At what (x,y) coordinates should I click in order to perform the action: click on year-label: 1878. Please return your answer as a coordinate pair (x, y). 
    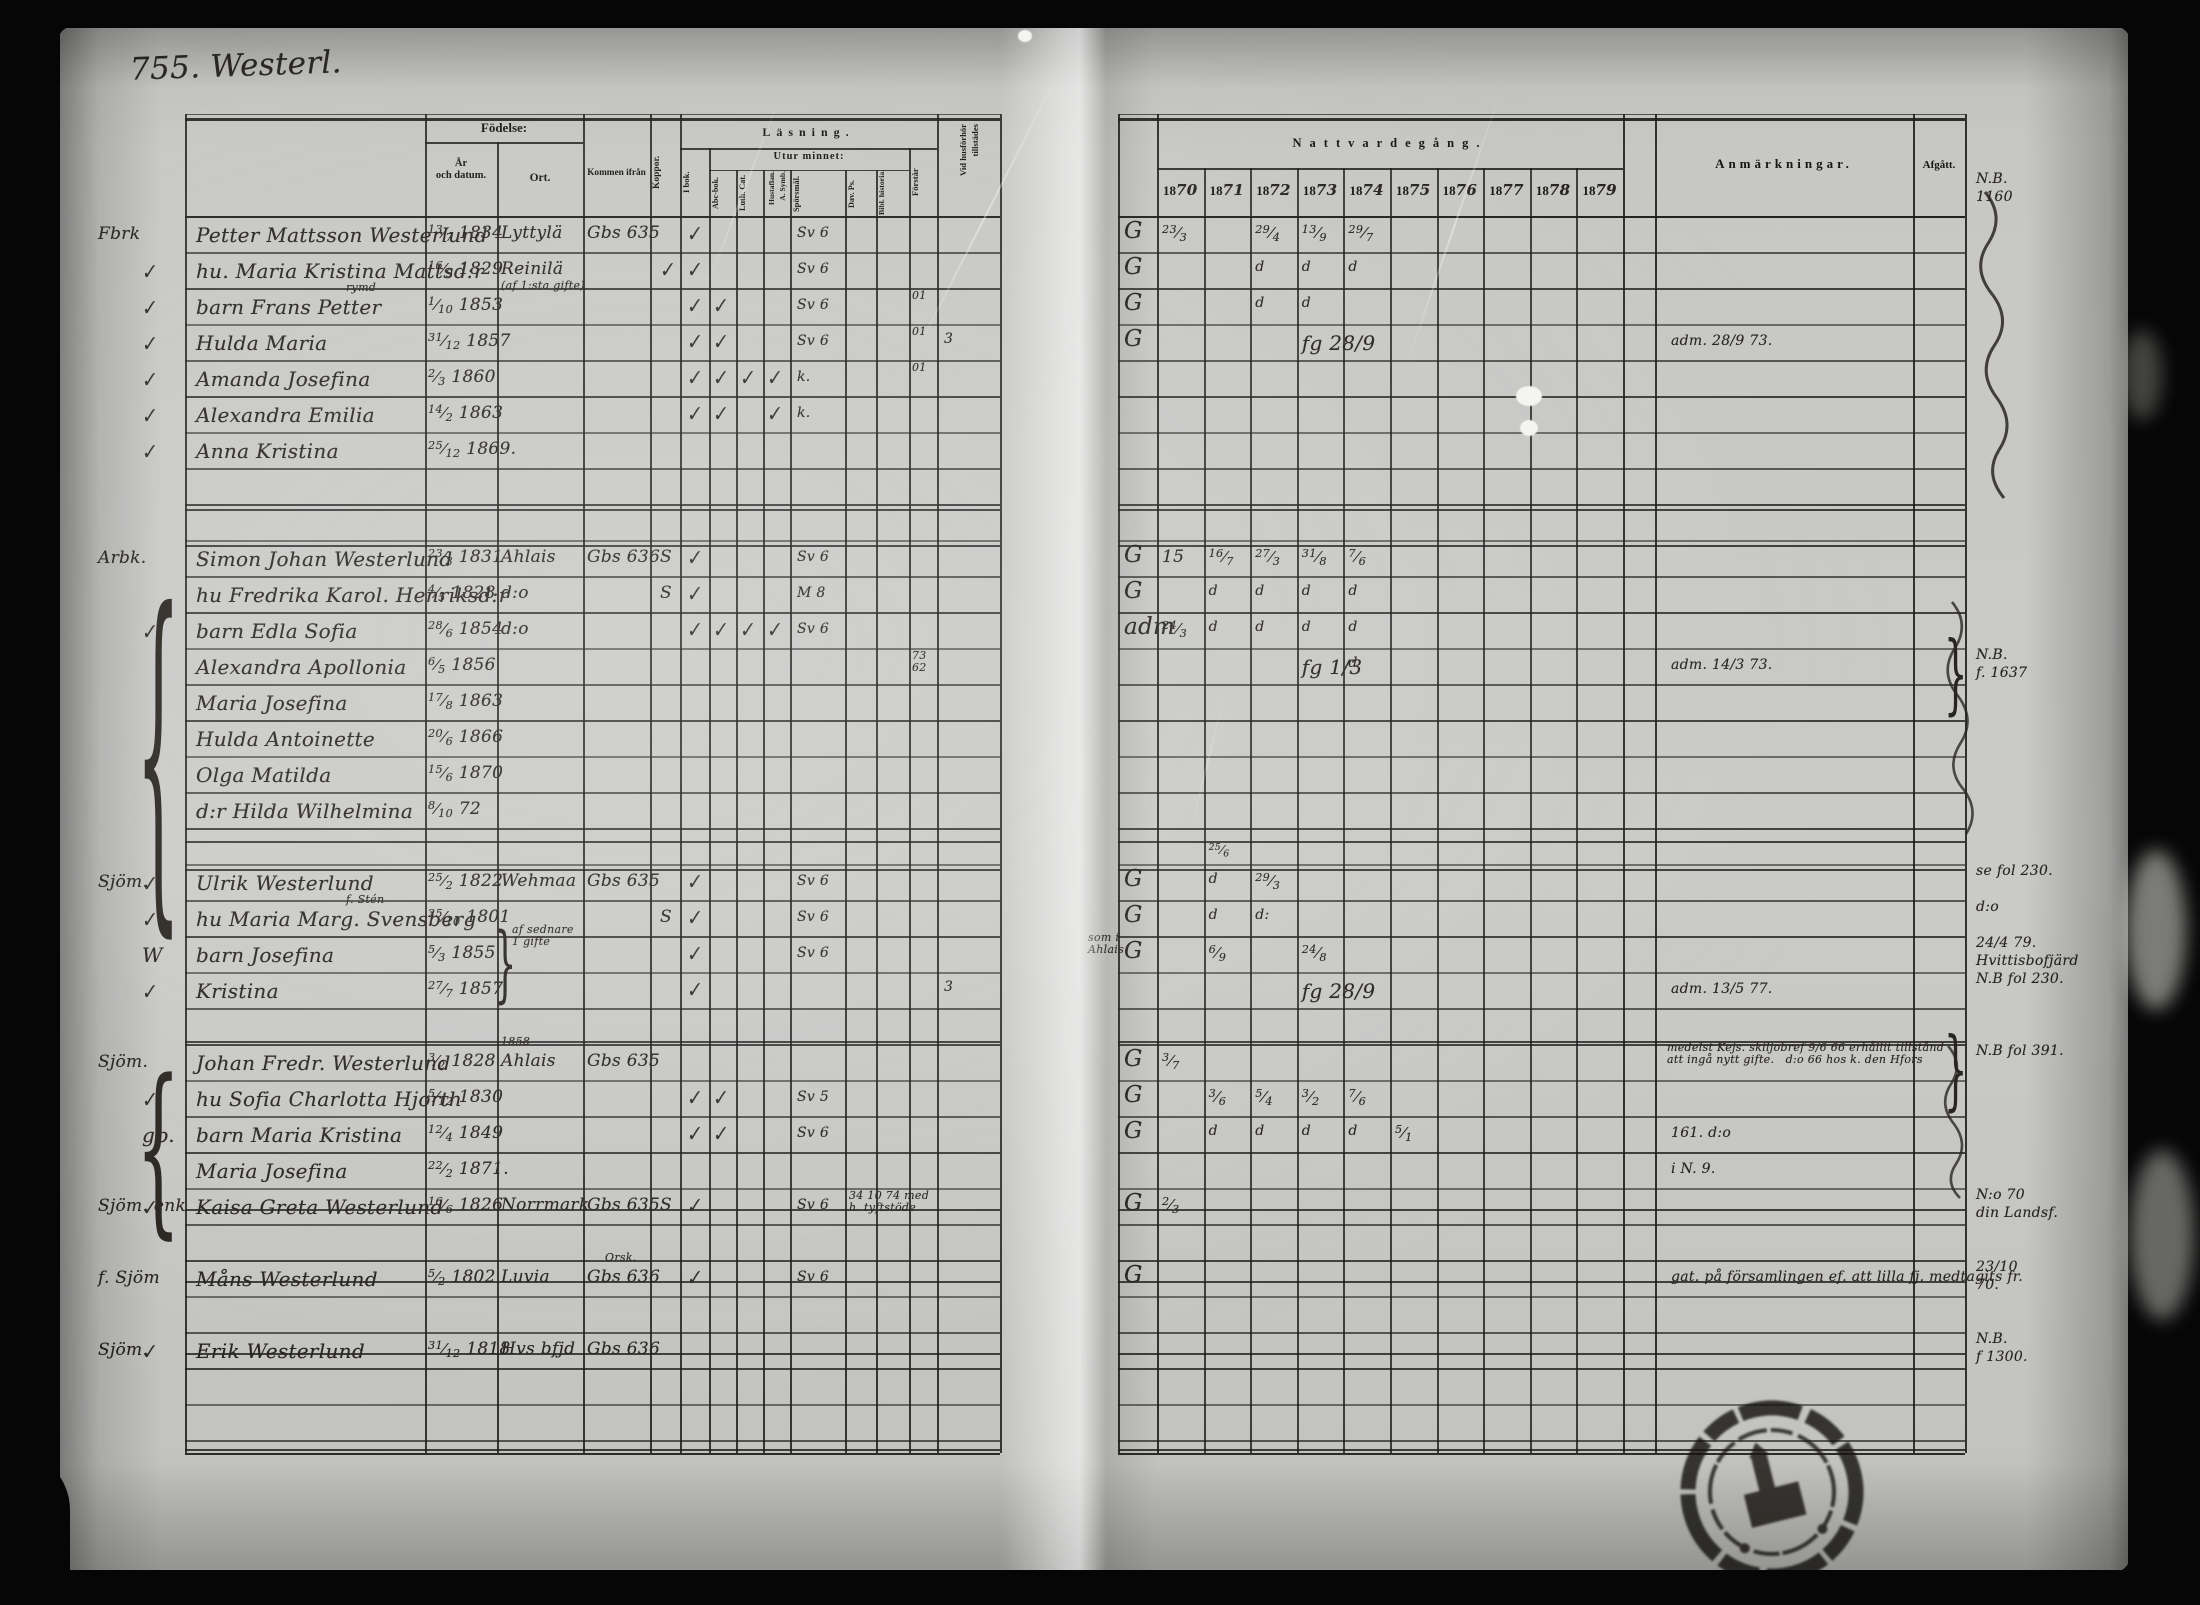
    Looking at the image, I should click on (1553, 190).